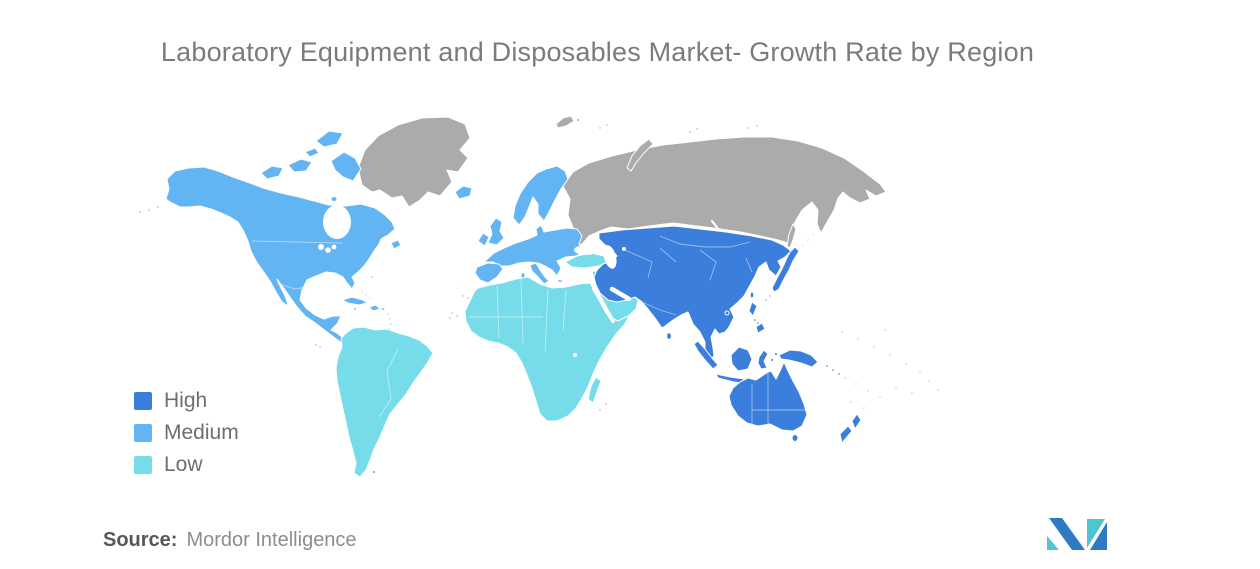 The height and width of the screenshot is (569, 1260). Describe the element at coordinates (715, 225) in the screenshot. I see `lake-baikal` at that location.